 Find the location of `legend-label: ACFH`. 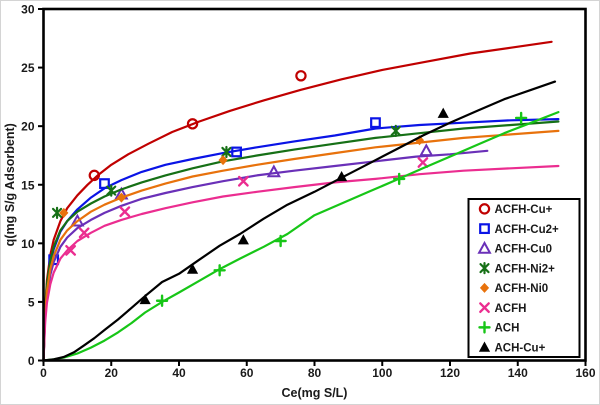

legend-label: ACFH is located at coordinates (511, 309).